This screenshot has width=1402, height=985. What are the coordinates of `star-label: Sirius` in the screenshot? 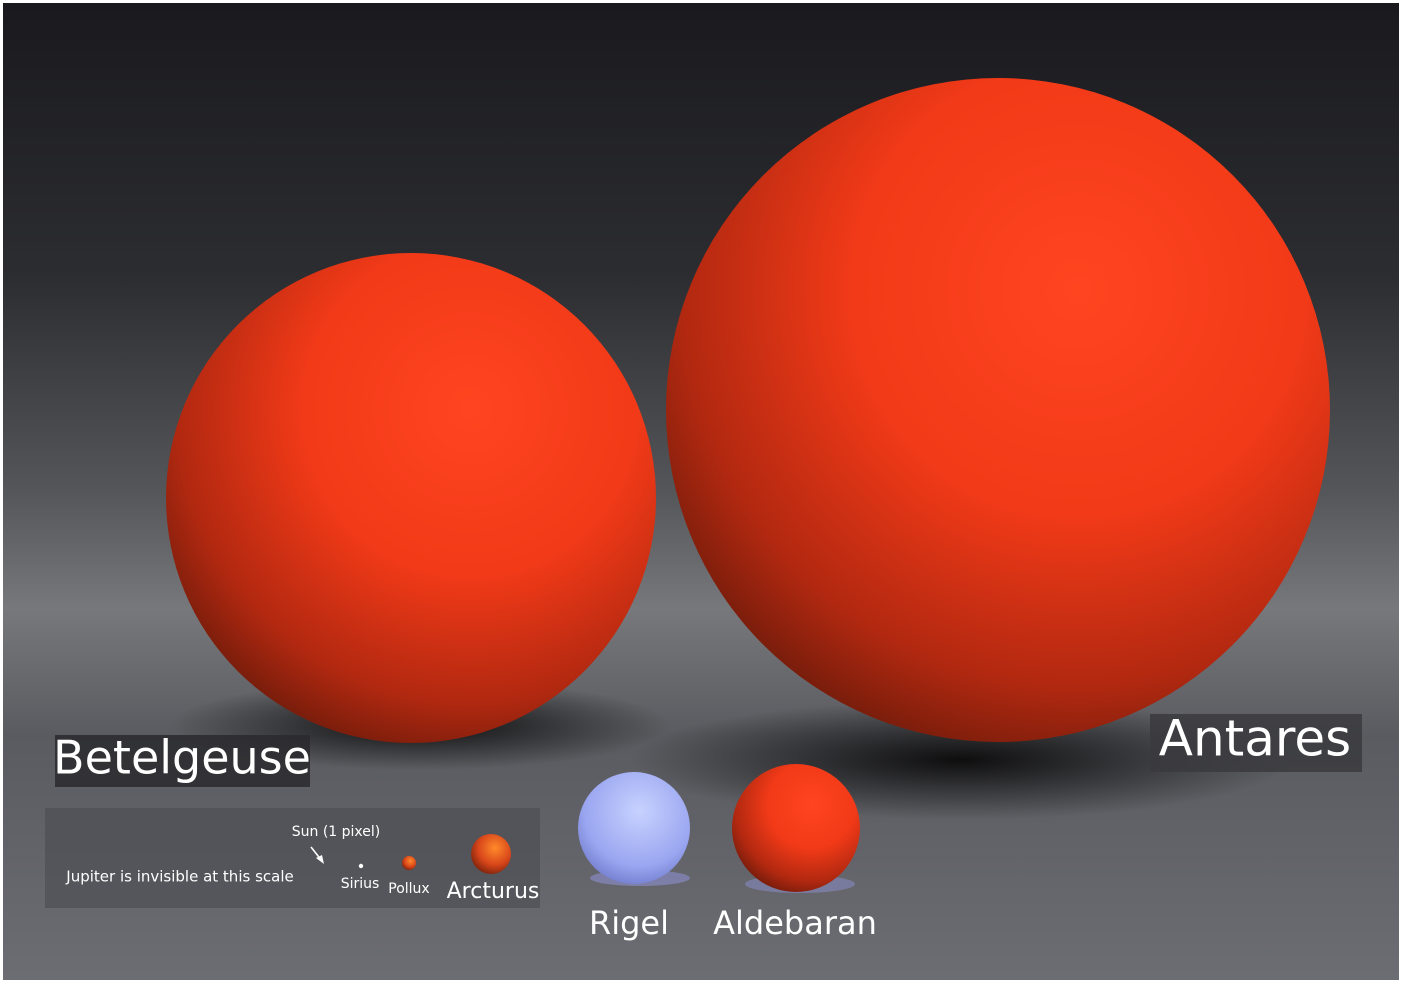 It's located at (360, 884).